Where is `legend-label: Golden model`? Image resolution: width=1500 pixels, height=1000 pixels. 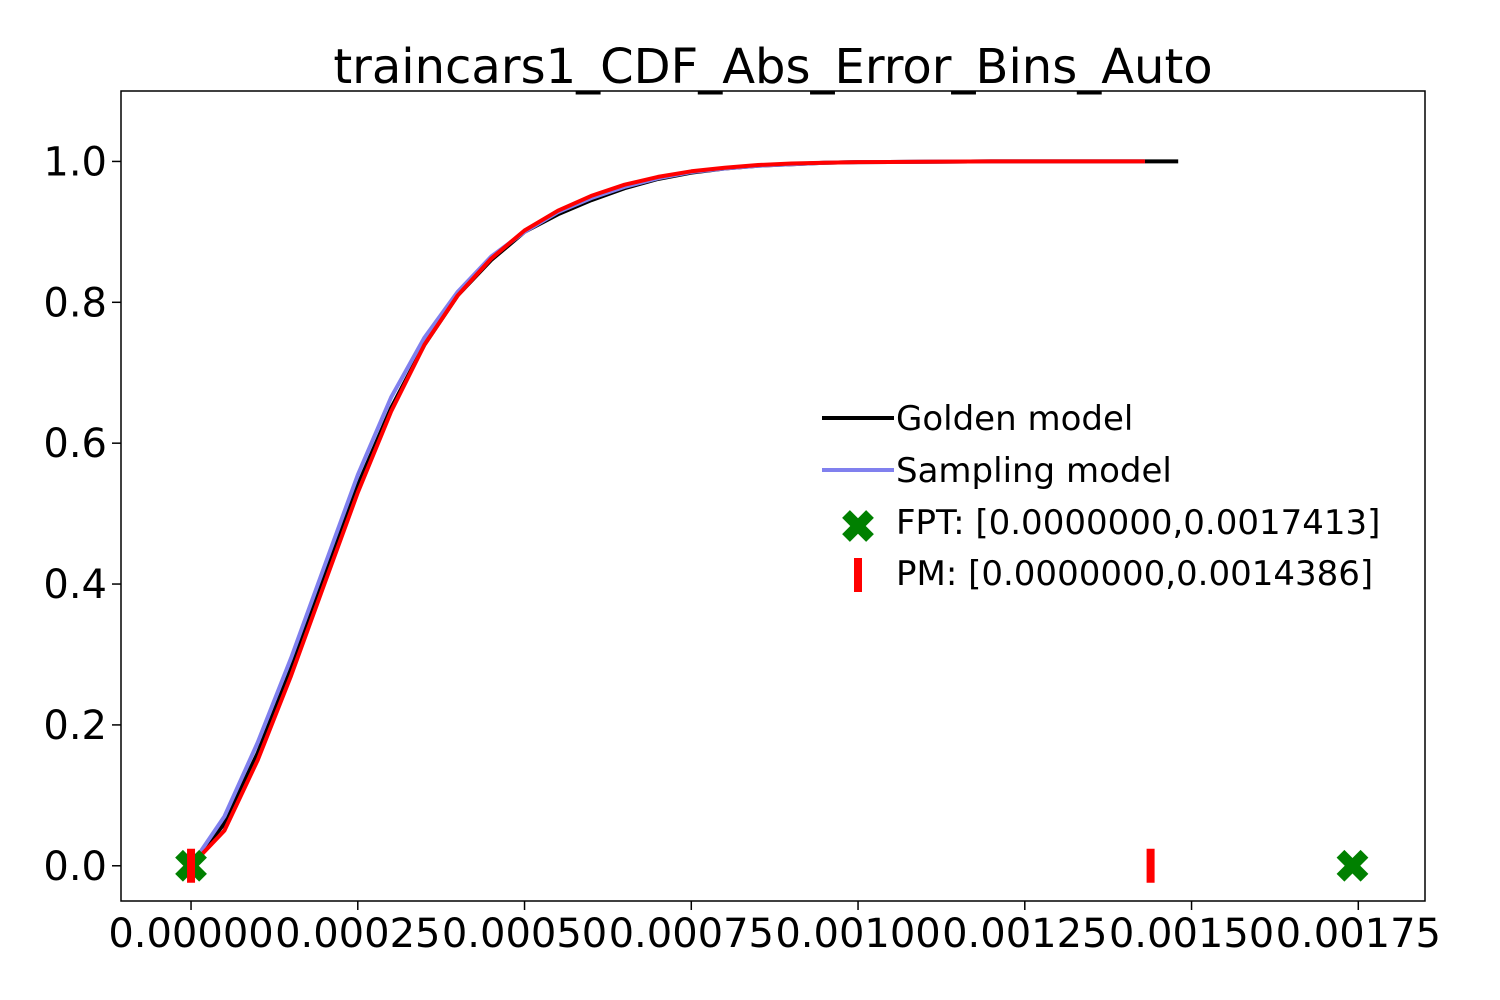 legend-label: Golden model is located at coordinates (1014, 419).